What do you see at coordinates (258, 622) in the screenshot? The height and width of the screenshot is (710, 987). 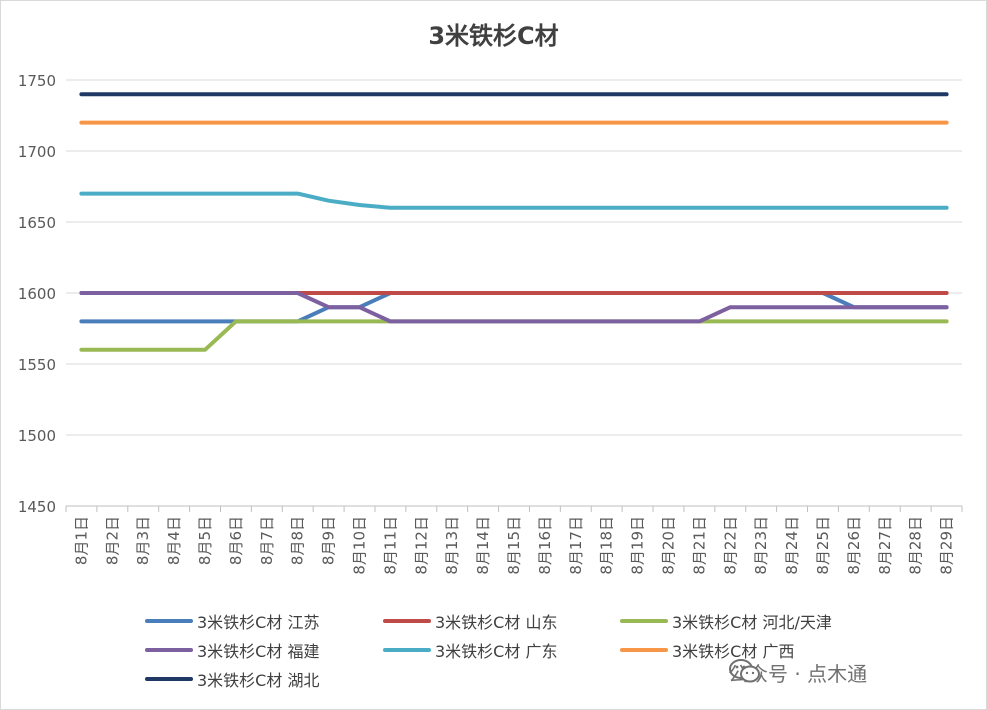 I see `legend-label: 3米铁杉C材 江苏` at bounding box center [258, 622].